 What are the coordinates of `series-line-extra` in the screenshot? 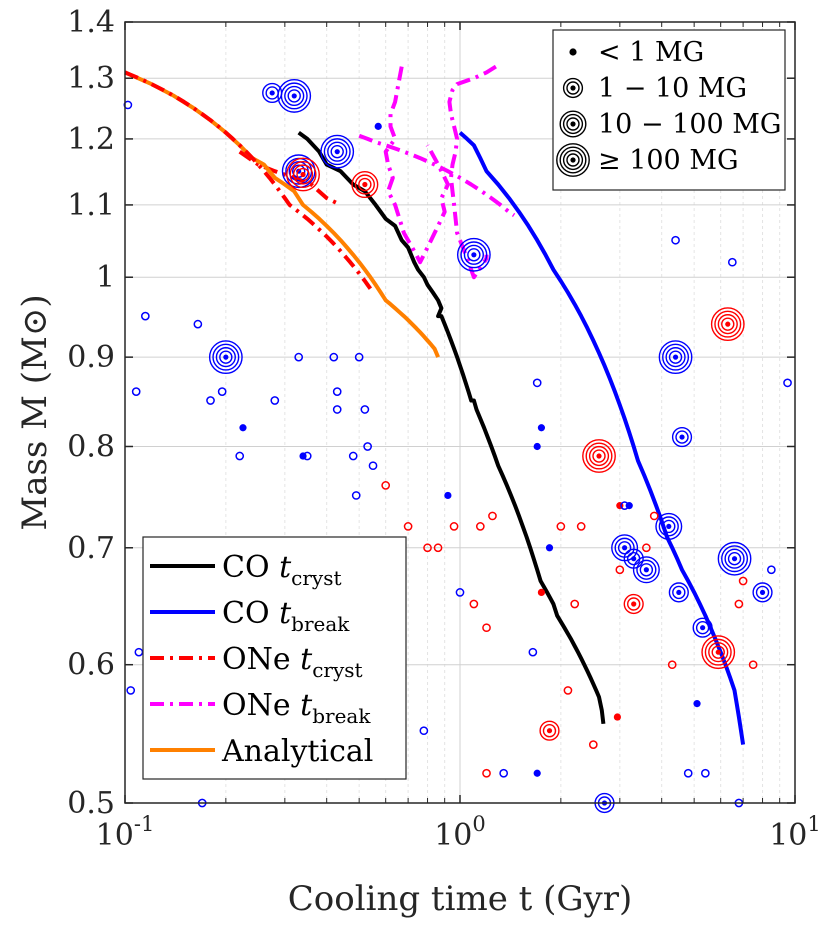 It's located at (416, 165).